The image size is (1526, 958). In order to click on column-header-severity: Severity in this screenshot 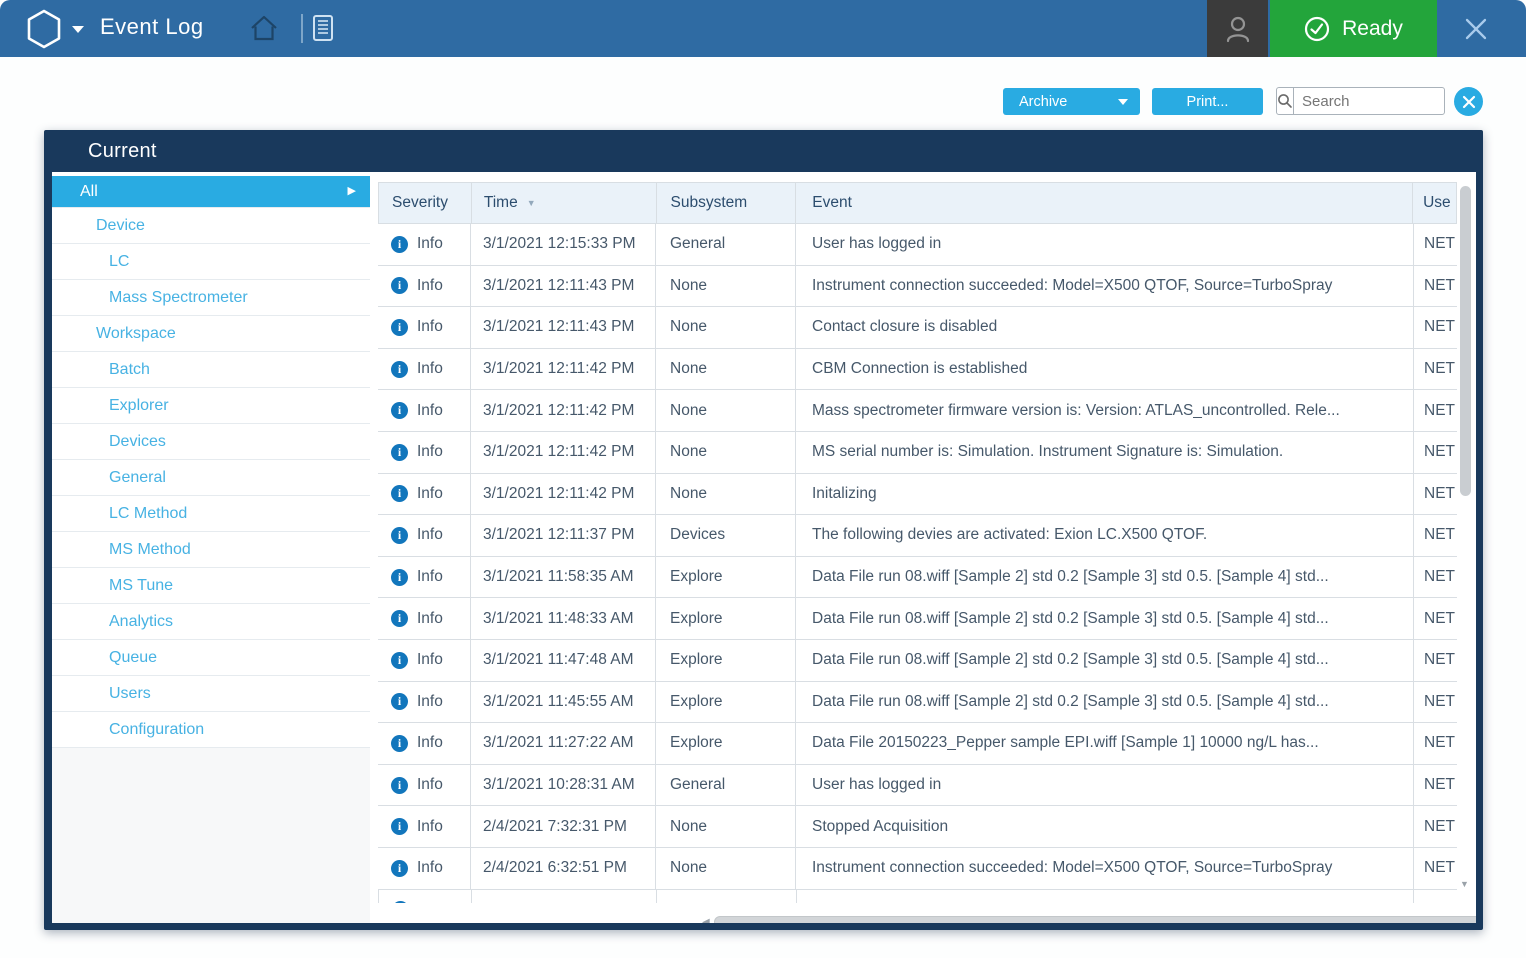, I will do `click(425, 203)`.